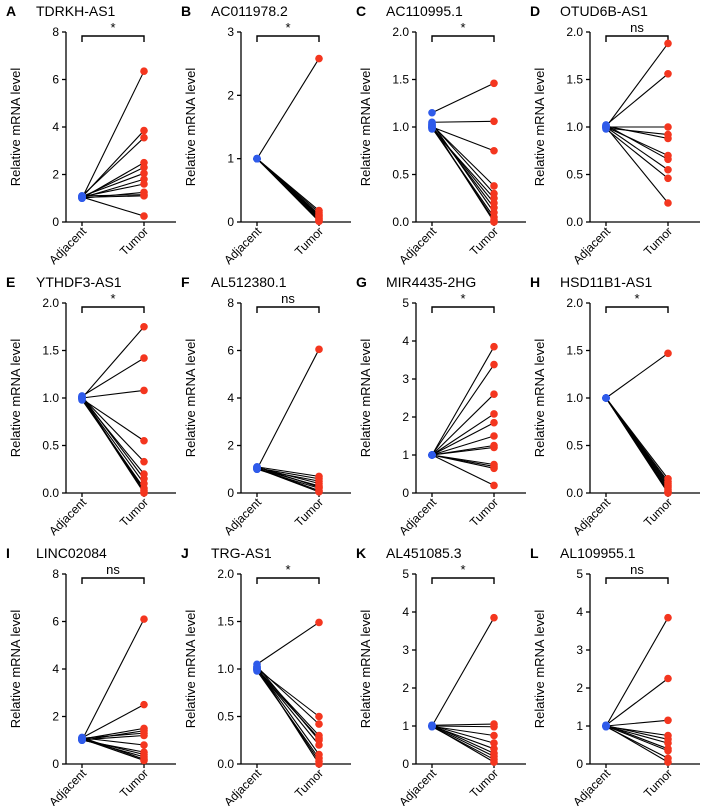  What do you see at coordinates (257, 468) in the screenshot?
I see `panel-f-adjacent-point` at bounding box center [257, 468].